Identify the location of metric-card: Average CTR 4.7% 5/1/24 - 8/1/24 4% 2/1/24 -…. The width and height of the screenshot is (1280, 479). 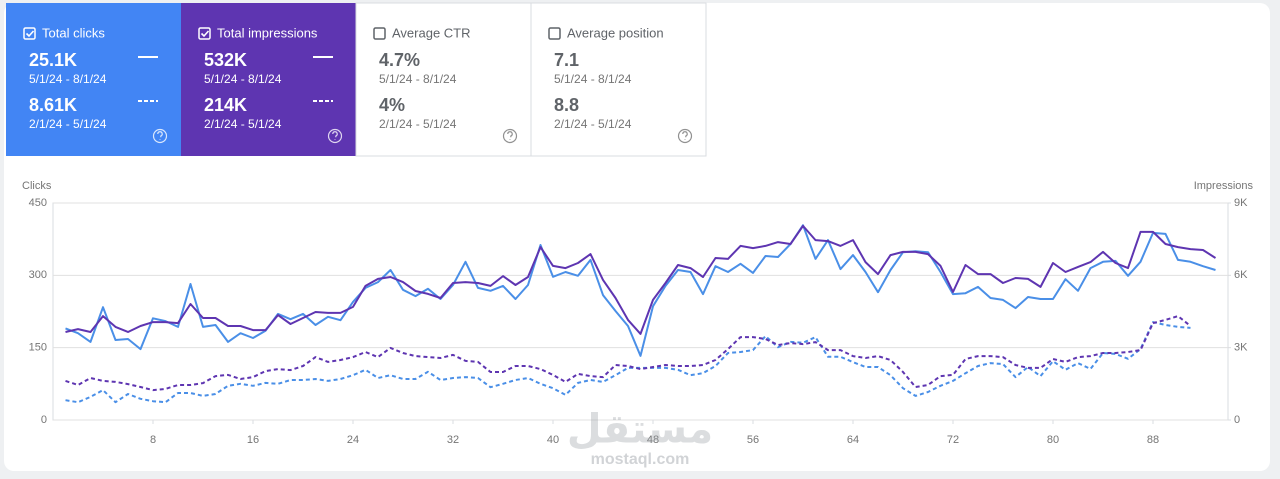
(443, 79).